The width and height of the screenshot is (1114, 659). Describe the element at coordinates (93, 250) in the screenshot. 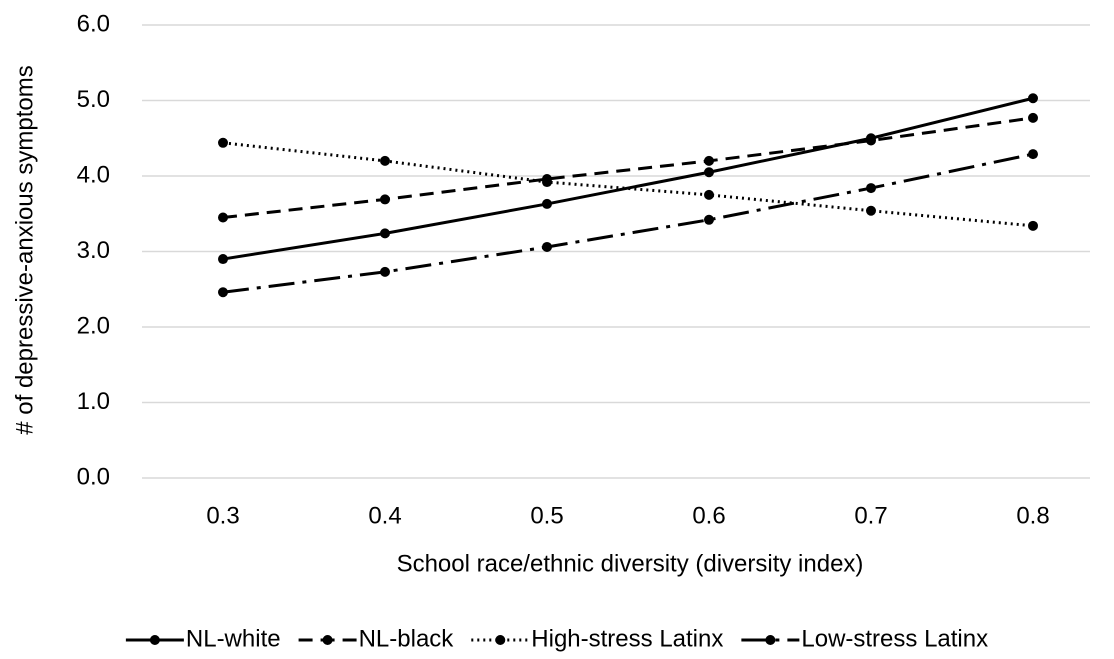

I see `y-tick-label: 3.0` at that location.